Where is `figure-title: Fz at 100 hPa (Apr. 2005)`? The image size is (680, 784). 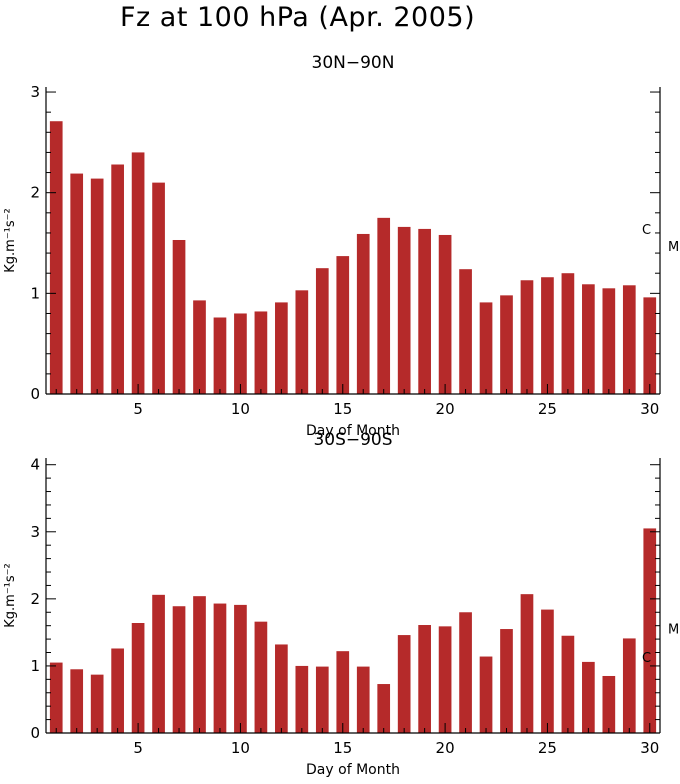 figure-title: Fz at 100 hPa (Apr. 2005) is located at coordinates (298, 17).